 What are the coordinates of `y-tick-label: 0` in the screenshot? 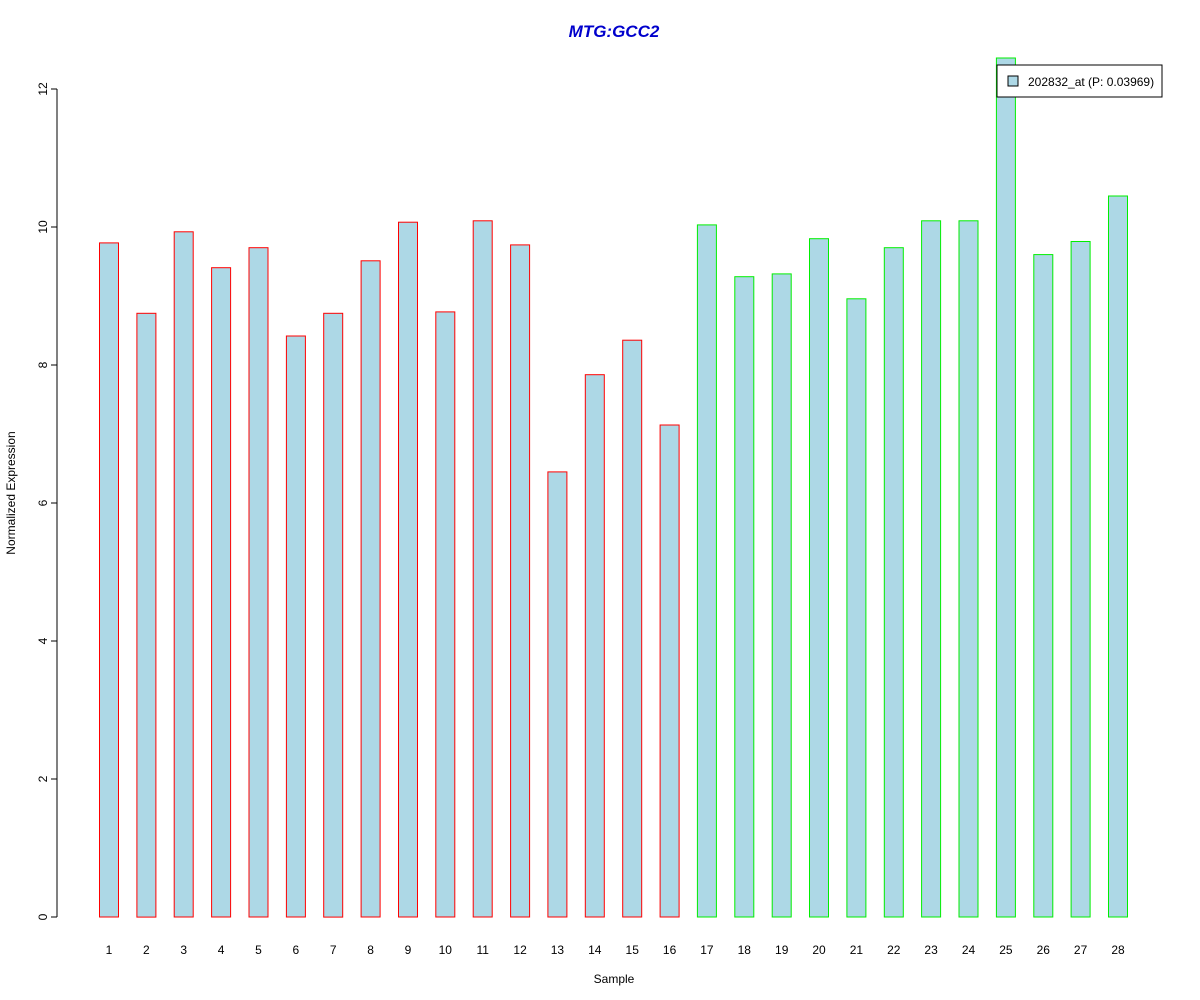 It's located at (43, 916).